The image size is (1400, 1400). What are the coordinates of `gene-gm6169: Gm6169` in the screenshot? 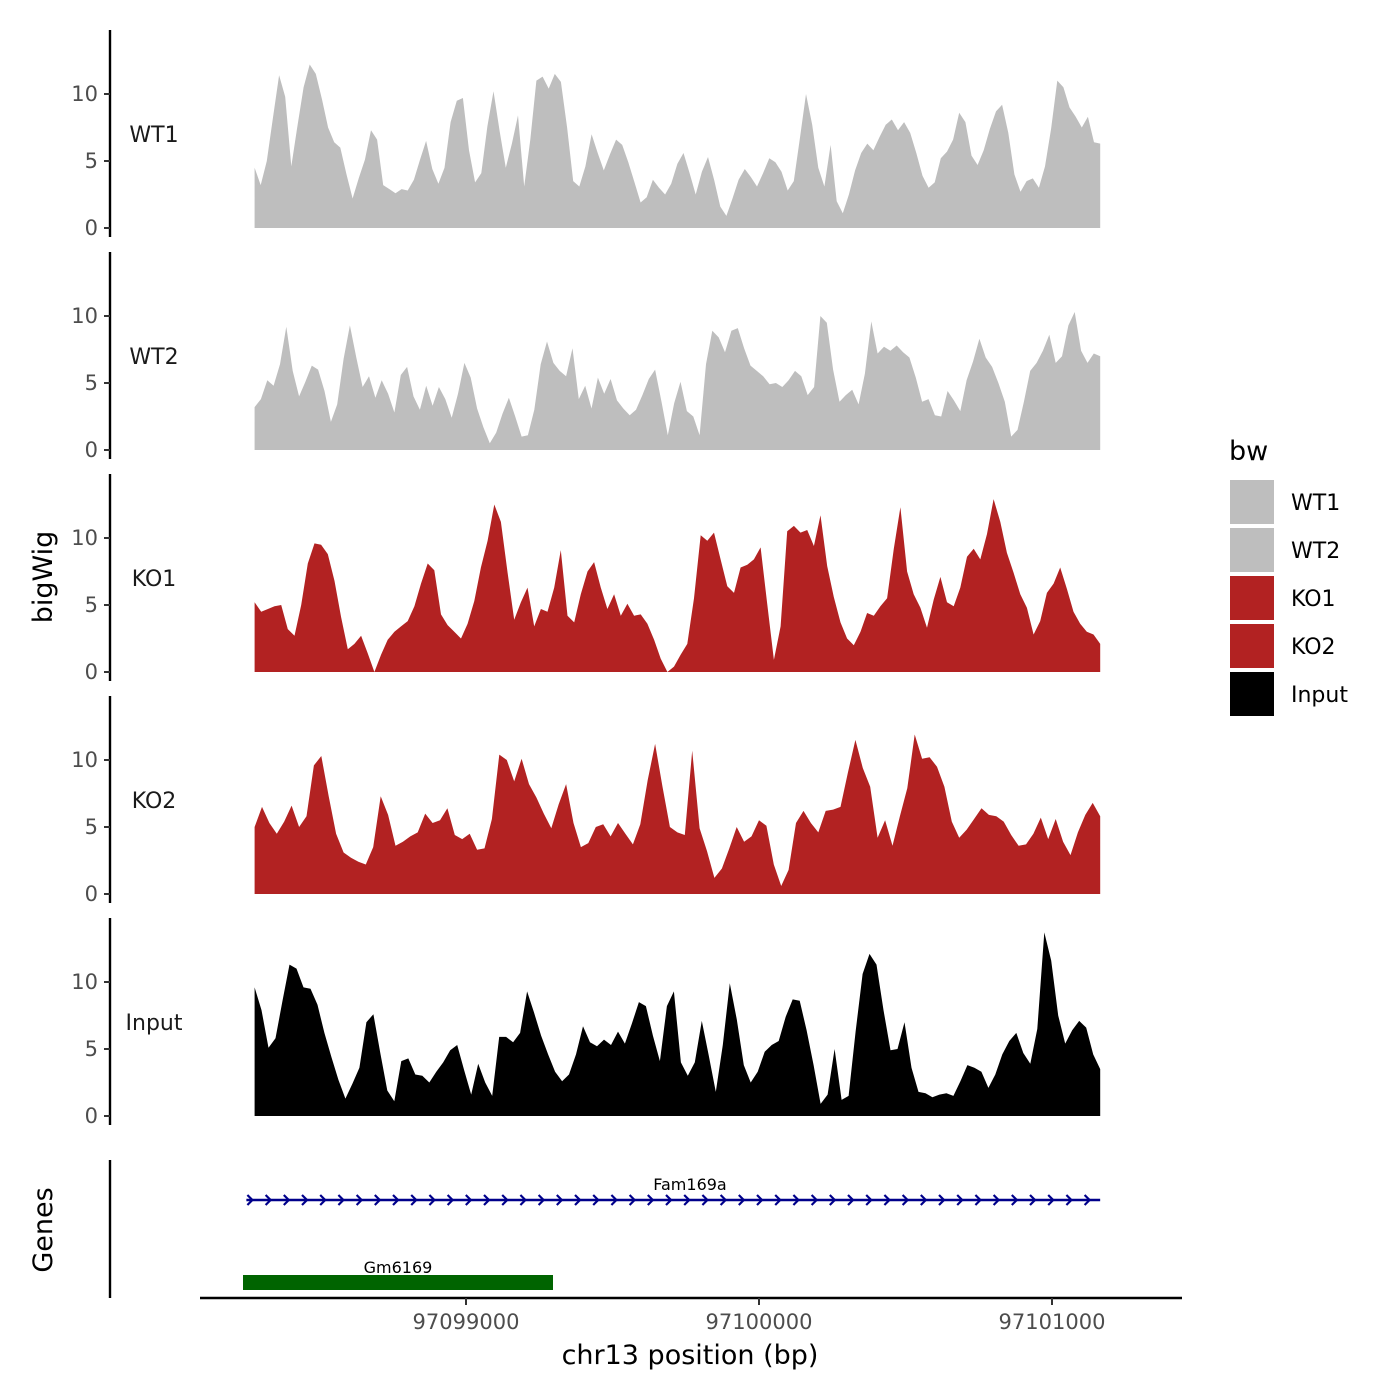 It's located at (398, 1274).